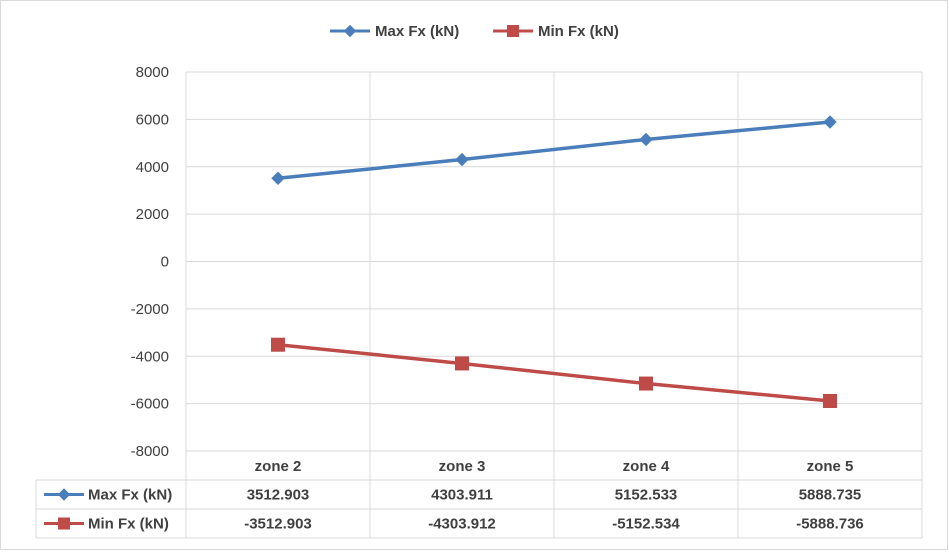 The height and width of the screenshot is (556, 949). What do you see at coordinates (152, 167) in the screenshot?
I see `y-tick-label: 4000` at bounding box center [152, 167].